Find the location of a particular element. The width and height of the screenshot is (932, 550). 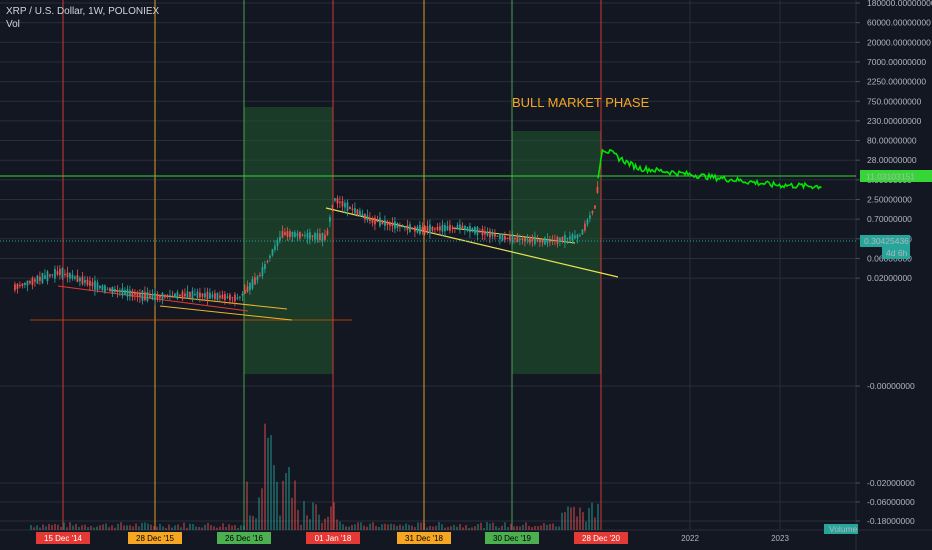

date-label: 15 Dec '14 is located at coordinates (63, 538).